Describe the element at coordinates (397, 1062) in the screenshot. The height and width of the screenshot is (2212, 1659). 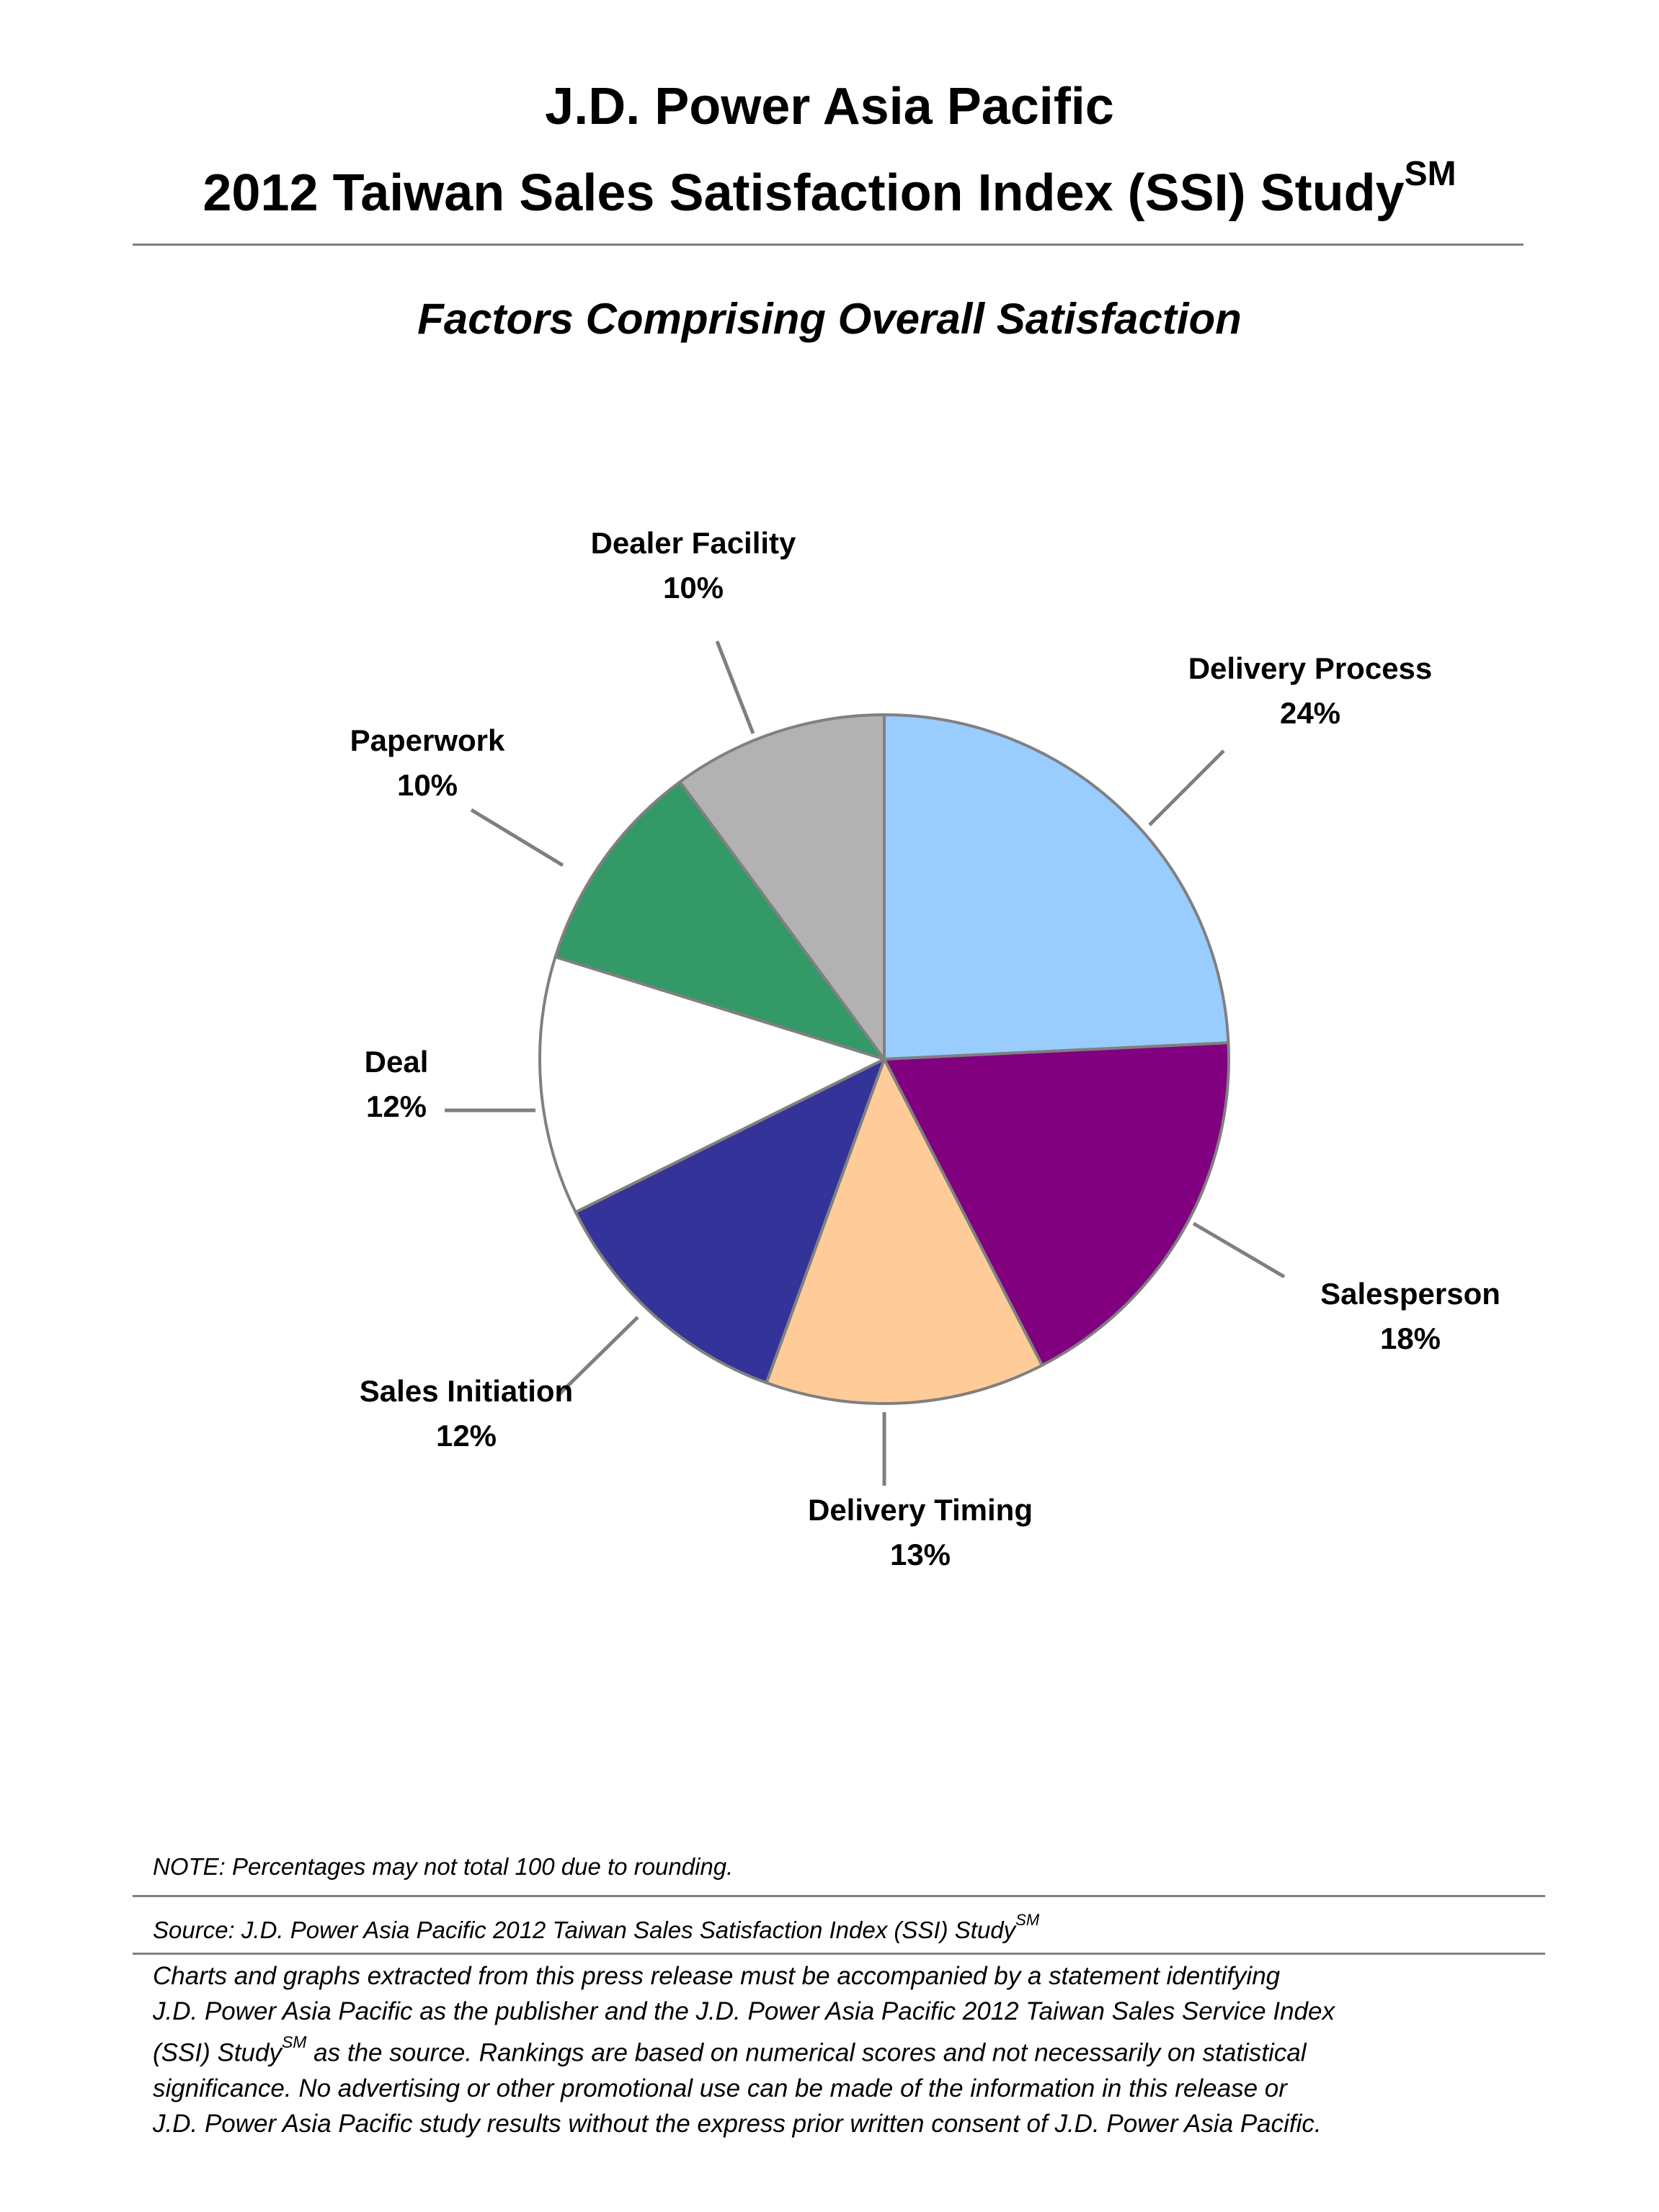
I see `slice-label-deal: Deal` at that location.